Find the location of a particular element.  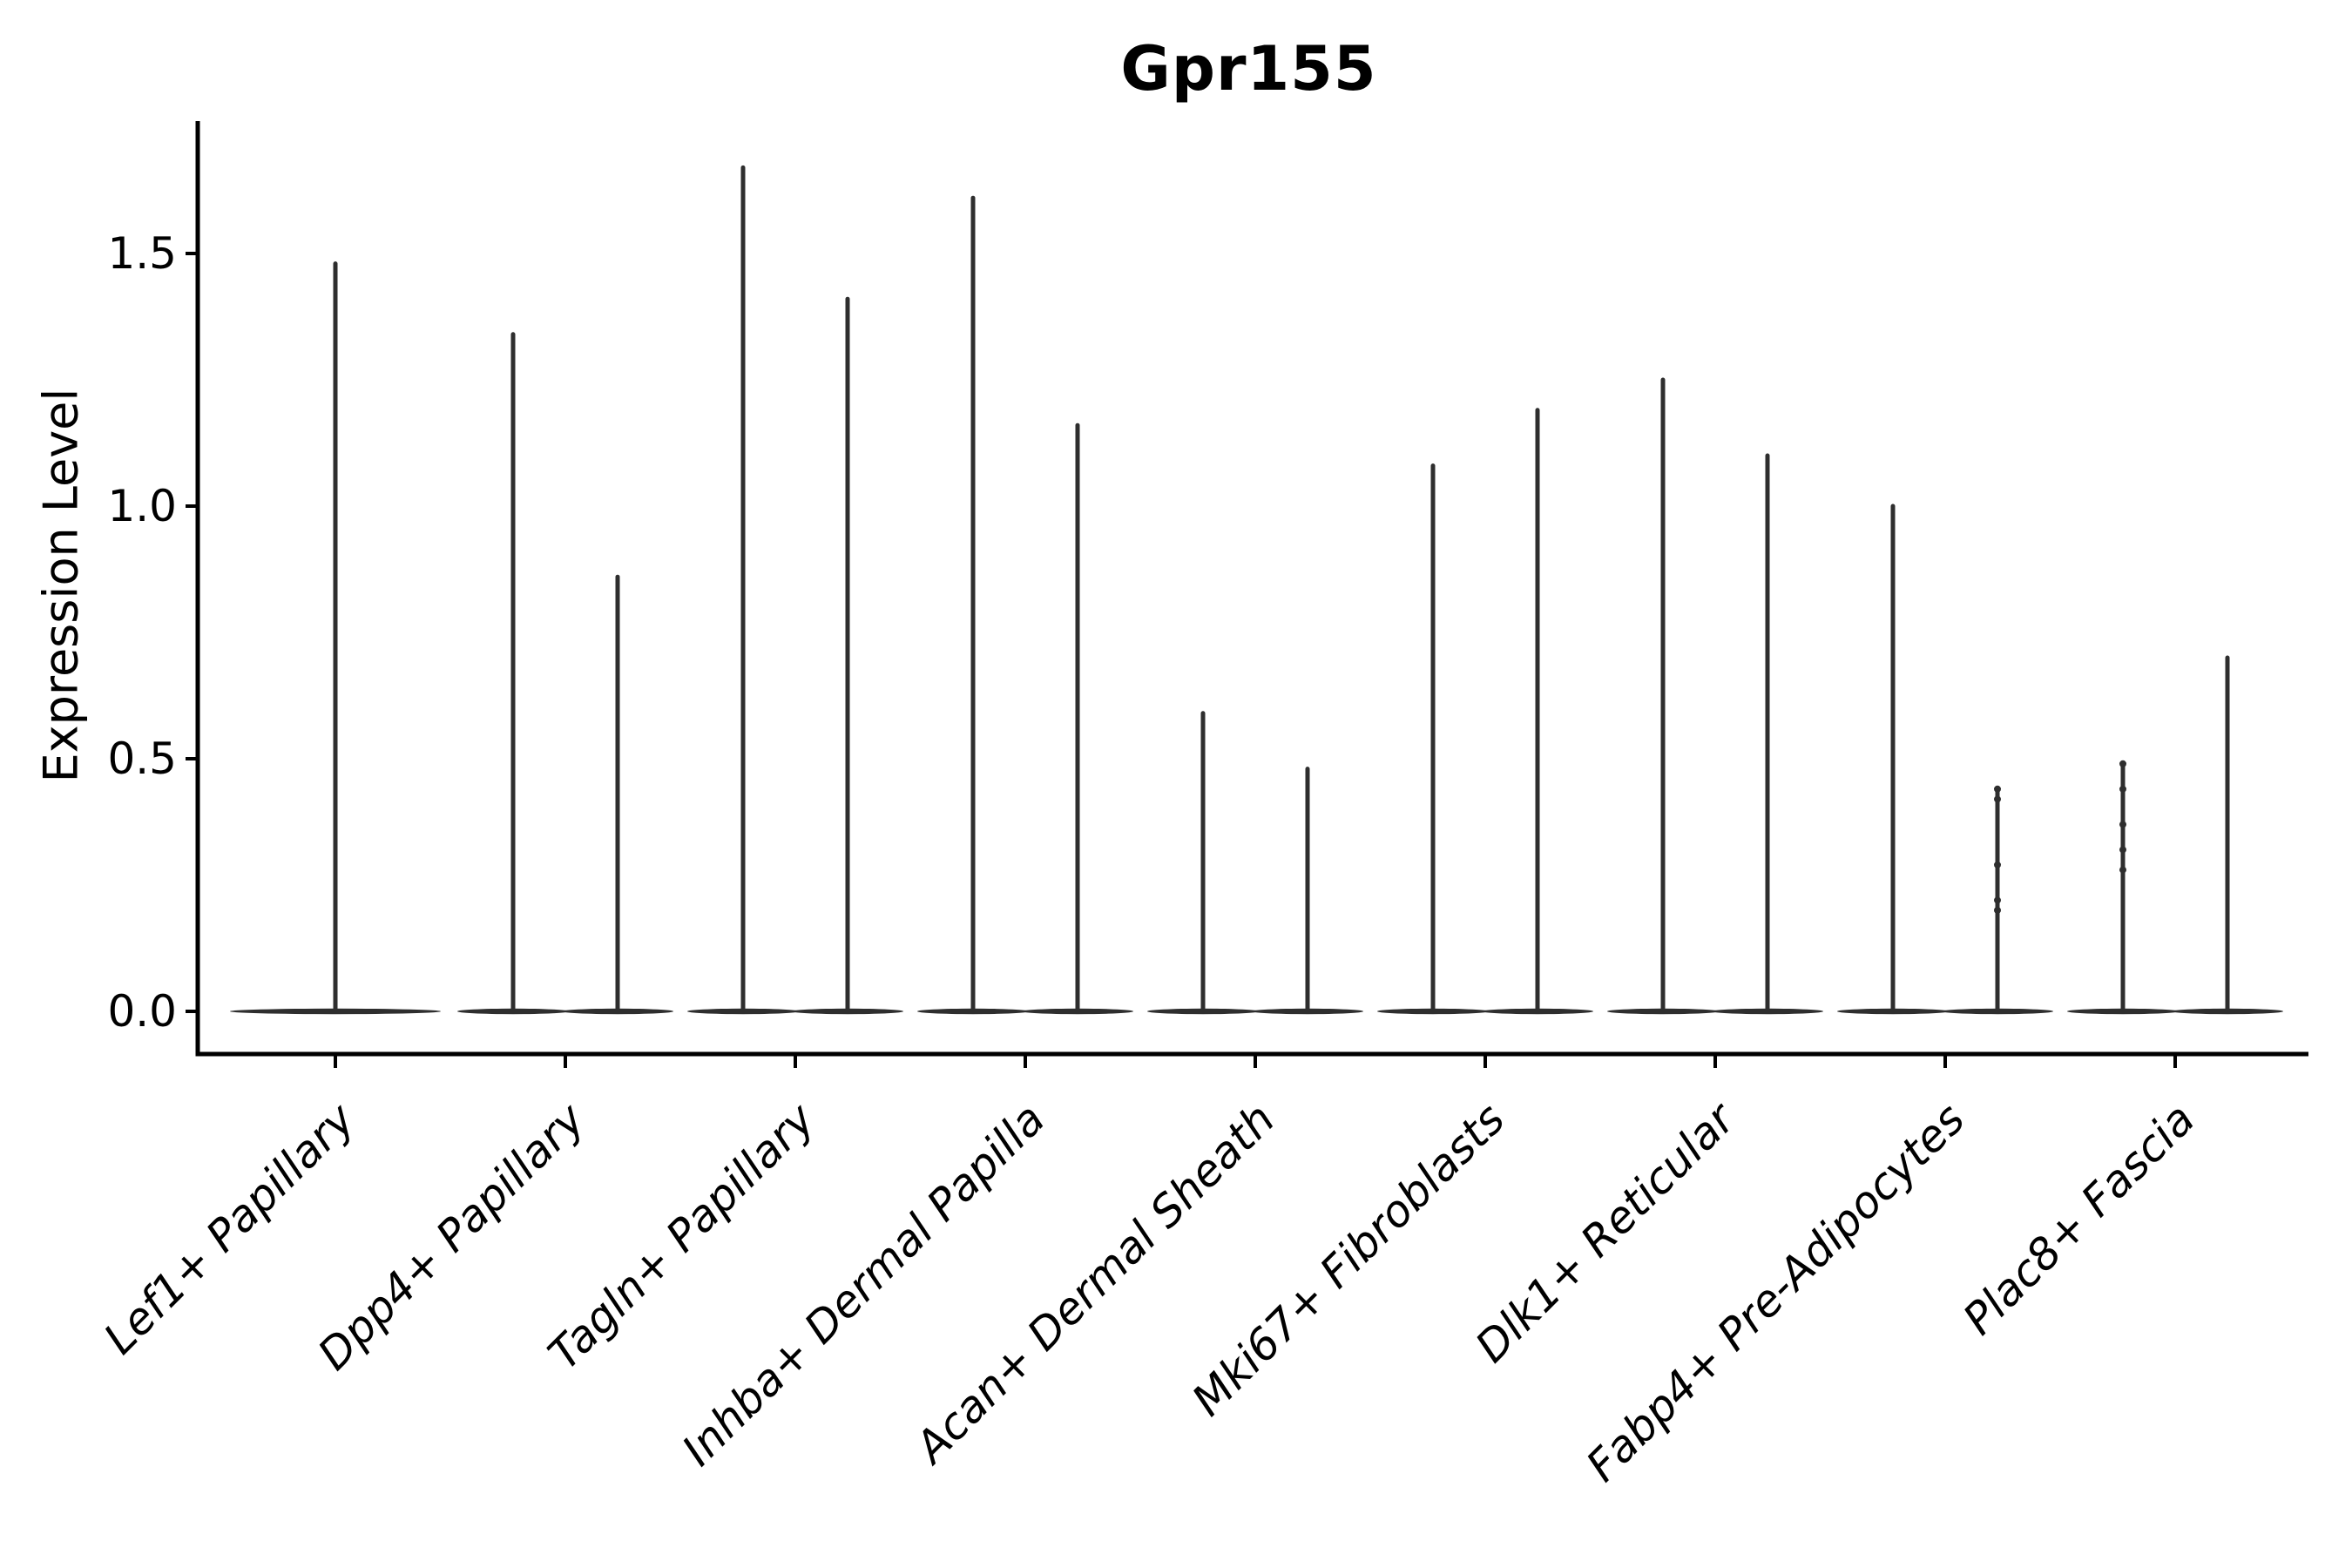

x-tick-label: Lef1+ Papillary is located at coordinates (230, 1227).